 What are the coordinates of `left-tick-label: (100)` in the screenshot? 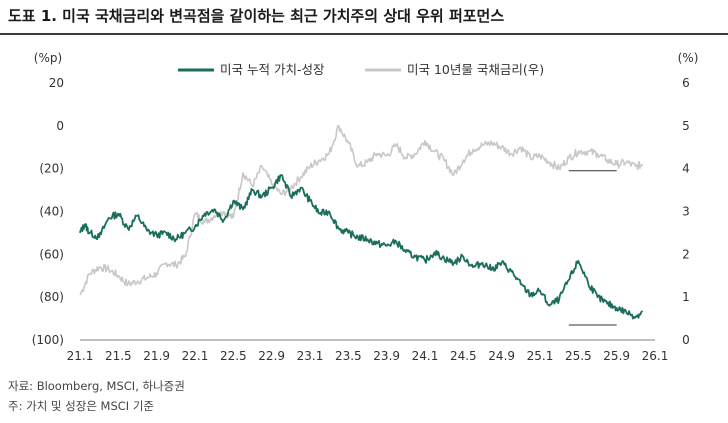 It's located at (48, 340).